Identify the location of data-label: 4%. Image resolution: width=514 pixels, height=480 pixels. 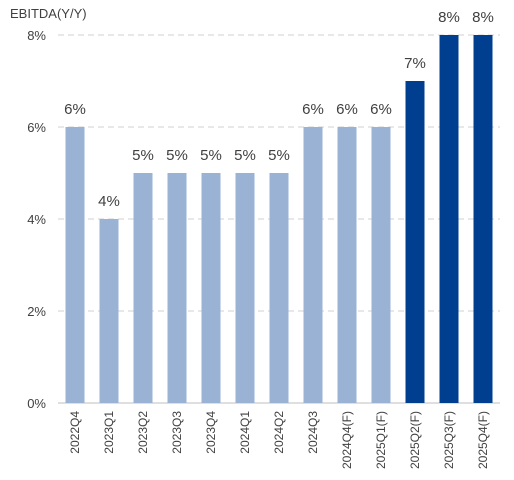
(109, 201).